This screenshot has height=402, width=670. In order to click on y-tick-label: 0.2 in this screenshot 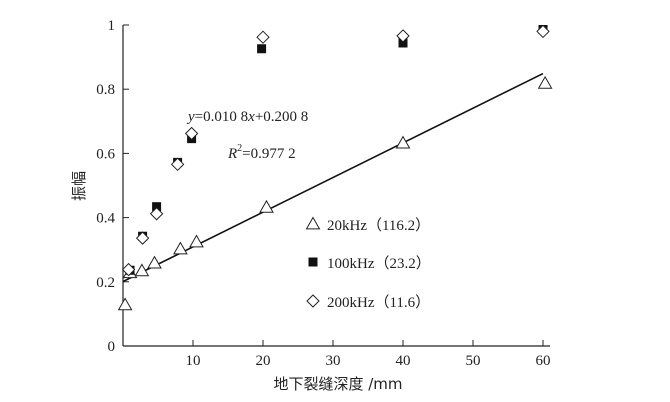, I will do `click(105, 283)`.